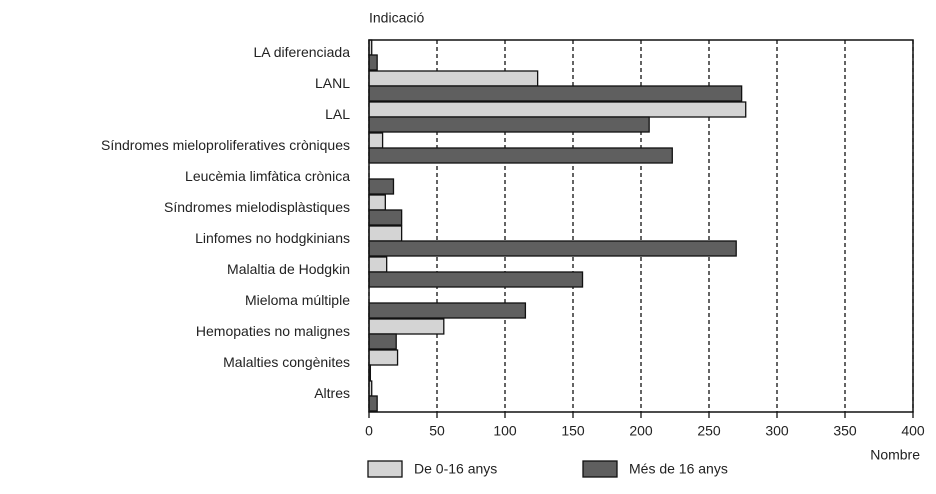  What do you see at coordinates (273, 331) in the screenshot?
I see `y-tick-label: Hemopaties no malignes` at bounding box center [273, 331].